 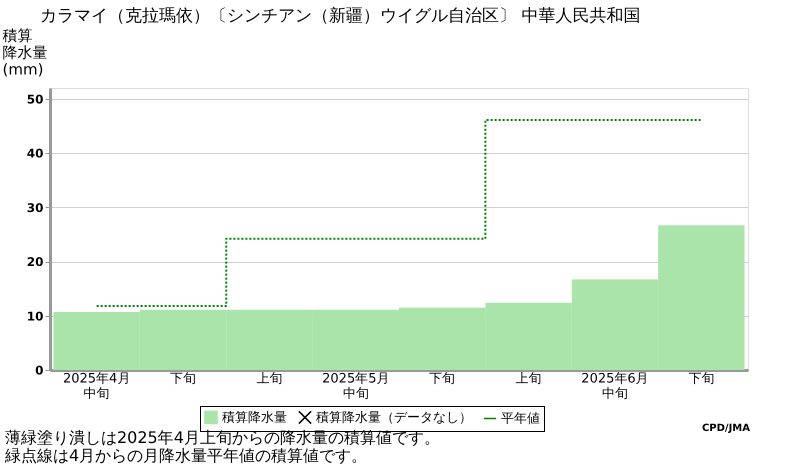 What do you see at coordinates (39, 371) in the screenshot?
I see `y-tick-label: 0` at bounding box center [39, 371].